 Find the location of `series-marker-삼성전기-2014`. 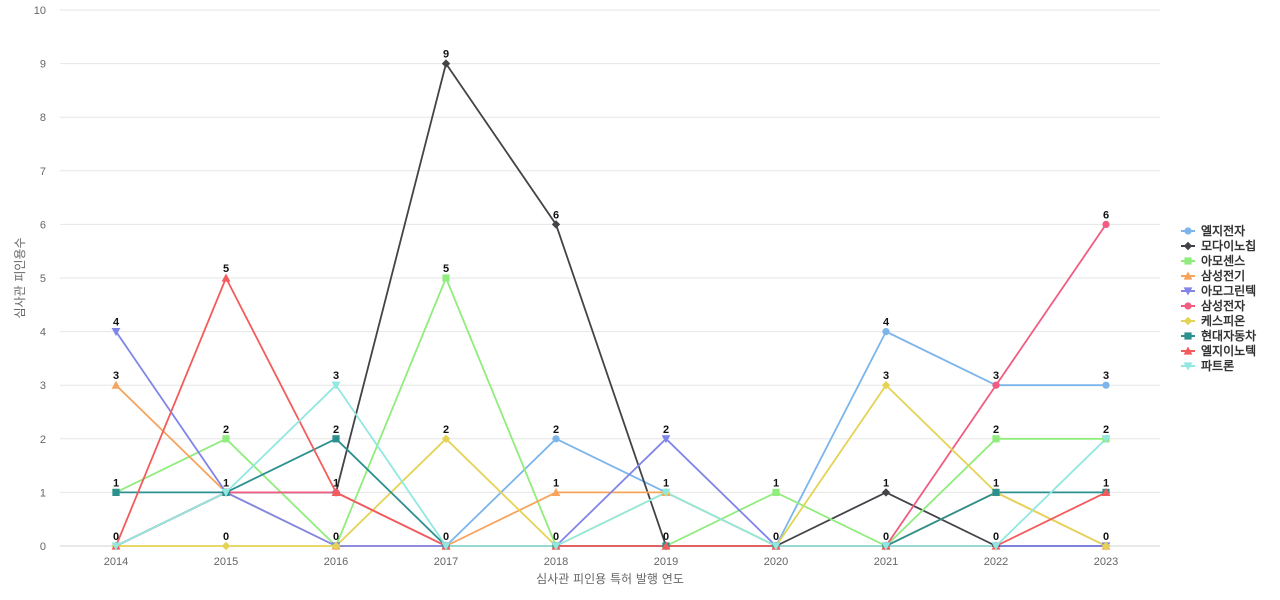

series-marker-삼성전기-2014 is located at coordinates (116, 384).